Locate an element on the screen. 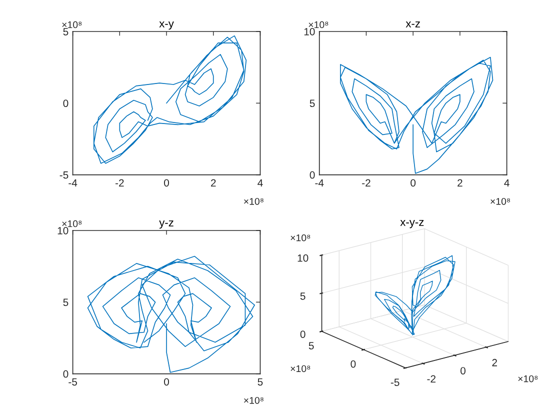  x-tick-label: -5 is located at coordinates (72, 382).